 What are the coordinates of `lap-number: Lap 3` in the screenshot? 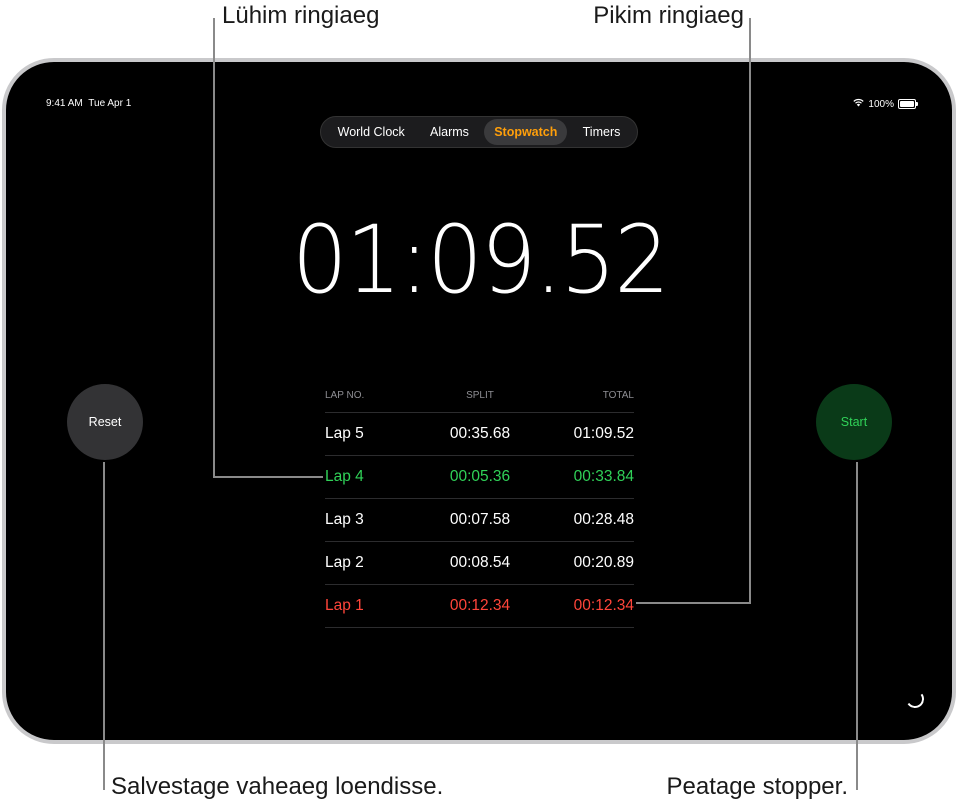 It's located at (344, 519).